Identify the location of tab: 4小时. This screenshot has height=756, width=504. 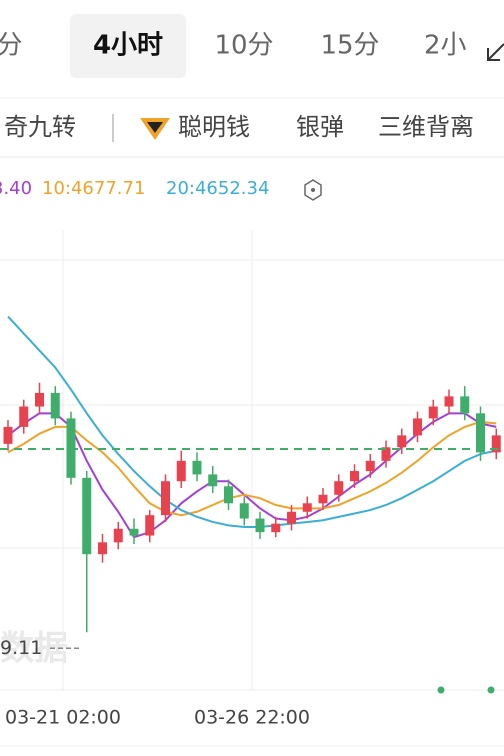
(128, 46).